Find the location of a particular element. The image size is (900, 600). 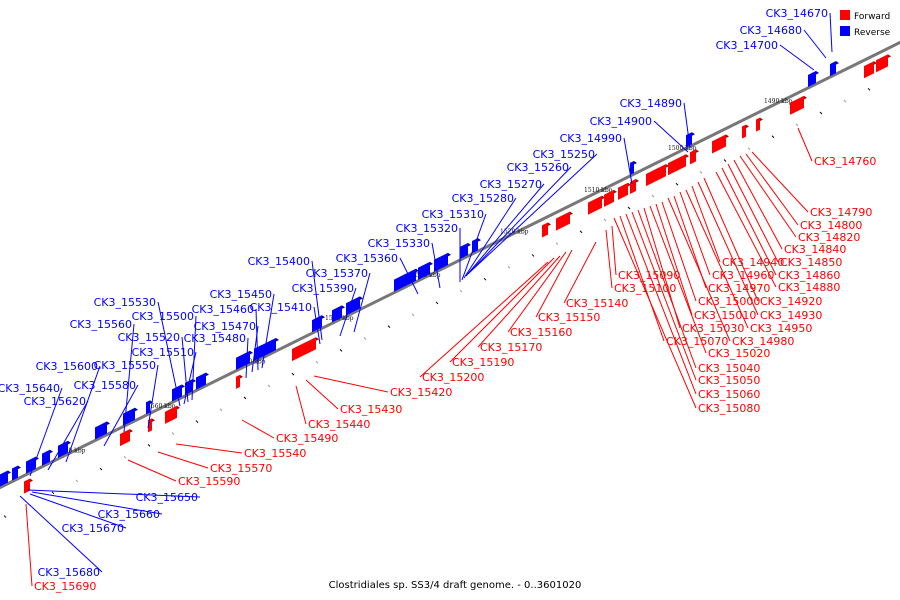

gene-label: CK3_15160 is located at coordinates (541, 332).